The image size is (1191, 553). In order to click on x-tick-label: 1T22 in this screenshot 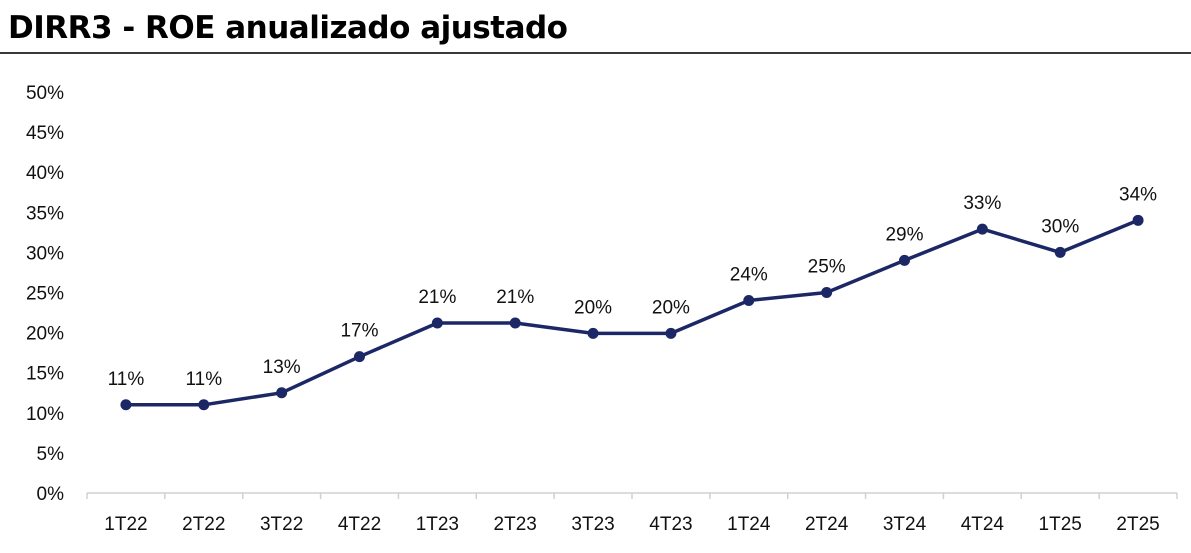, I will do `click(125, 524)`.